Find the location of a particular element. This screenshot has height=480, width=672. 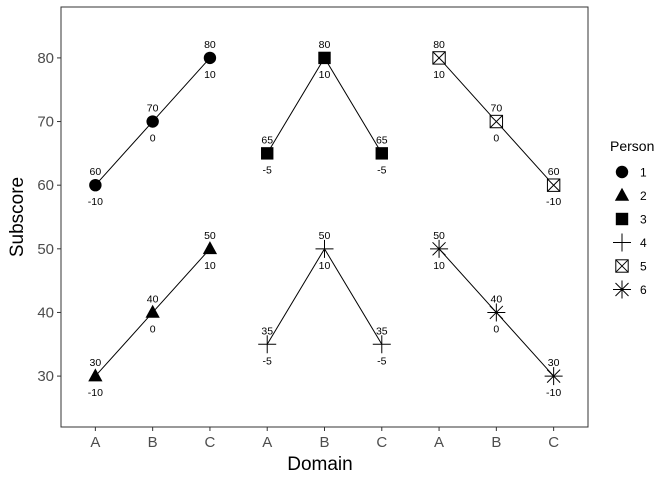

legend-label: 2 is located at coordinates (643, 196).